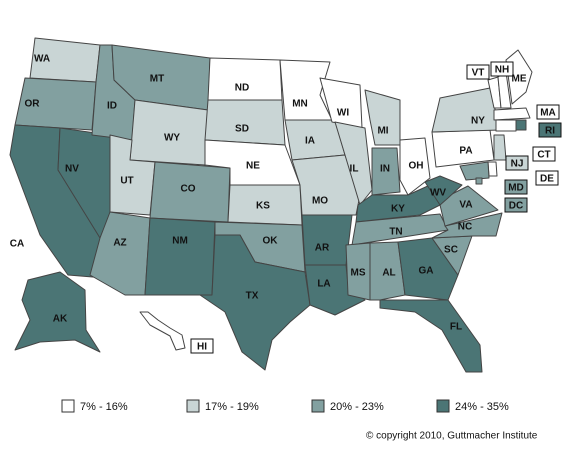 This screenshot has width=570, height=463. What do you see at coordinates (358, 273) in the screenshot?
I see `state-label: MS` at bounding box center [358, 273].